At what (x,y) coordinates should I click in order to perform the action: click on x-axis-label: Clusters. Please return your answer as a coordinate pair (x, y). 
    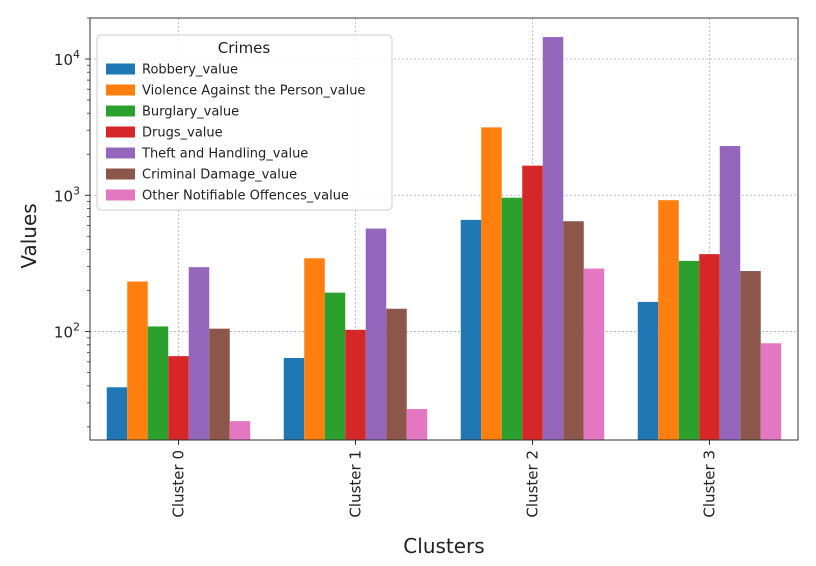
    Looking at the image, I should click on (443, 546).